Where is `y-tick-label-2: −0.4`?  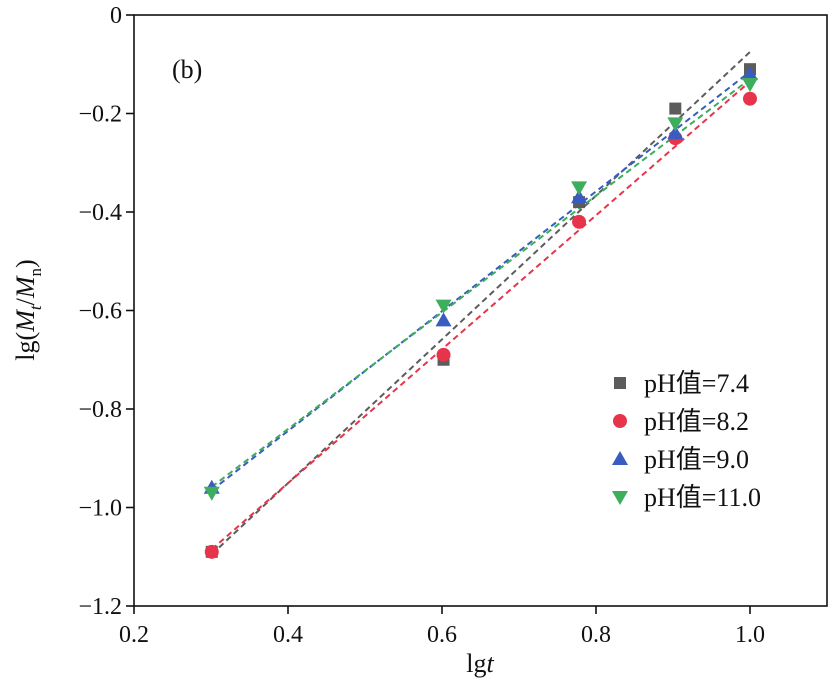
y-tick-label-2: −0.4 is located at coordinates (100, 213).